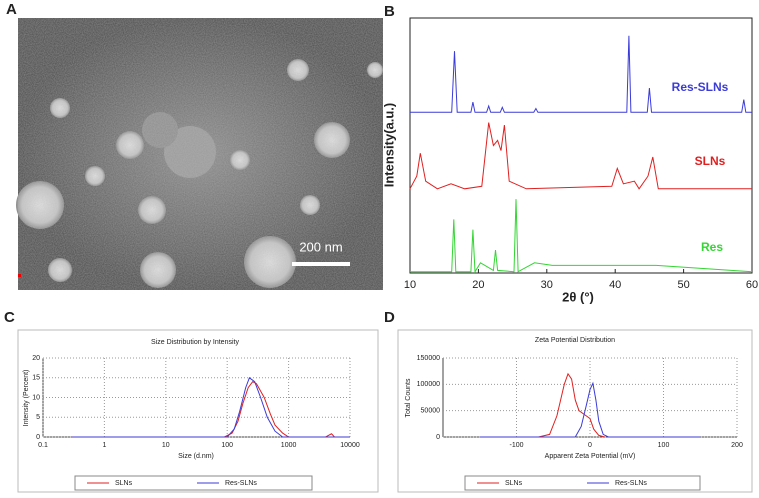 Image resolution: width=759 pixels, height=498 pixels. I want to click on y-tick-label: 10, so click(36, 397).